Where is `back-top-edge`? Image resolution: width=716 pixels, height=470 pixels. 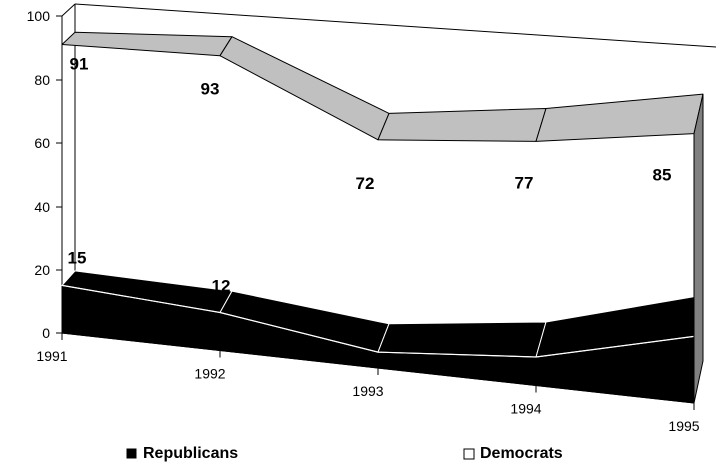 back-top-edge is located at coordinates (395, 25).